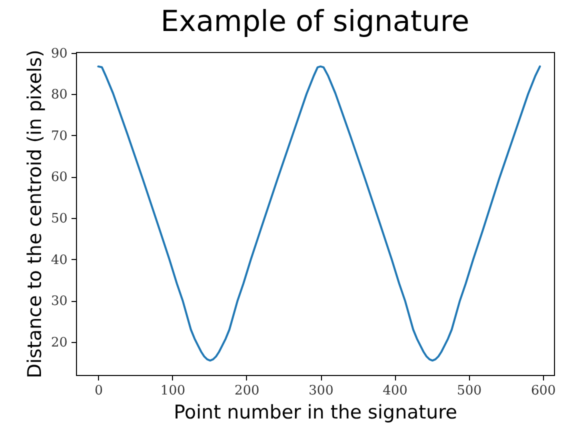  I want to click on y-tick-label: 50, so click(59, 219).